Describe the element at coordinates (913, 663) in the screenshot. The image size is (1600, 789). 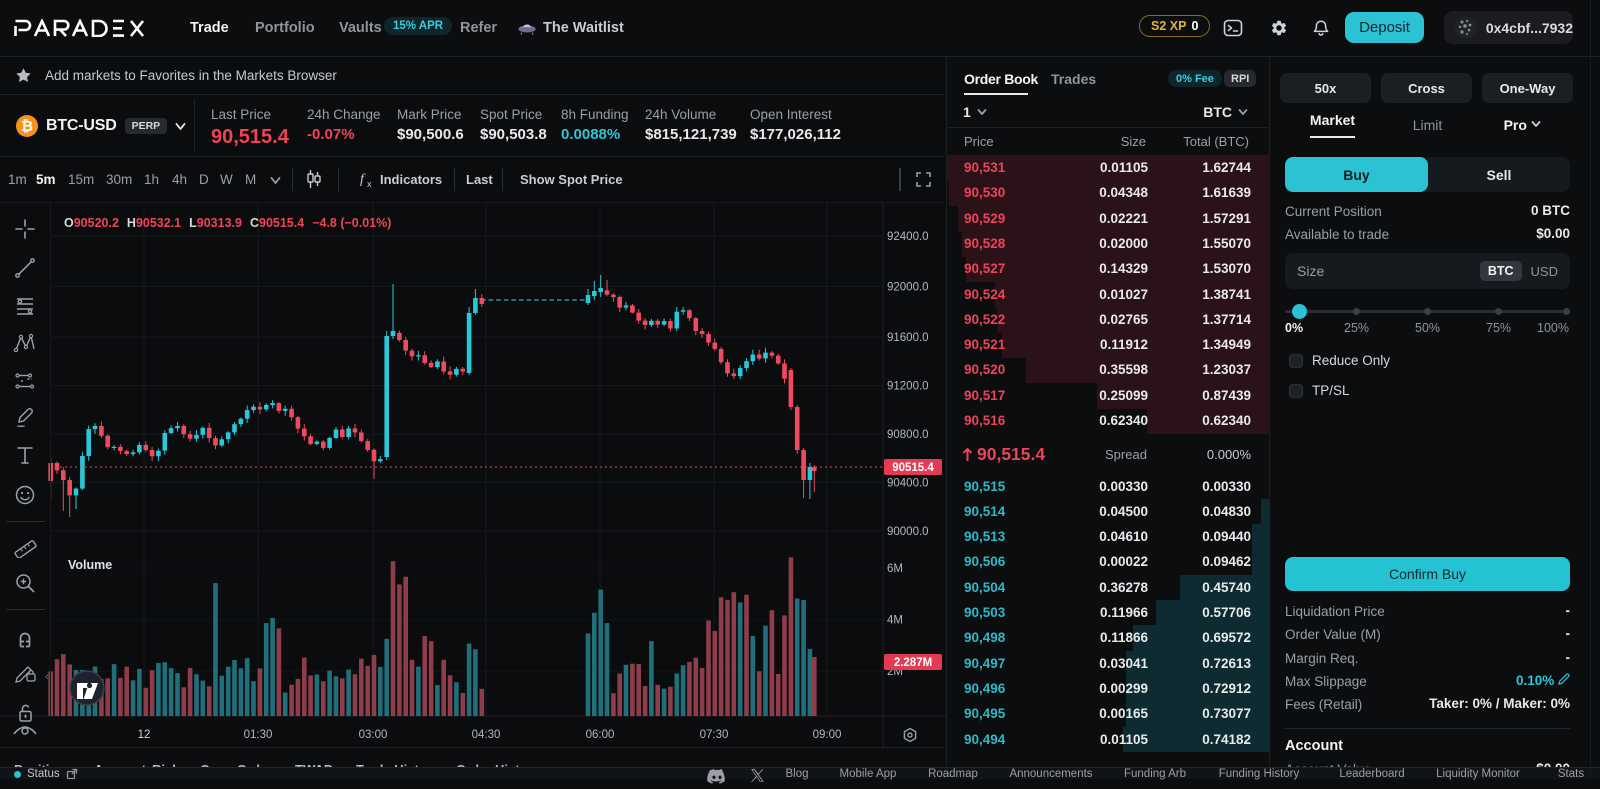
I see `svg-text: 2.287M` at that location.